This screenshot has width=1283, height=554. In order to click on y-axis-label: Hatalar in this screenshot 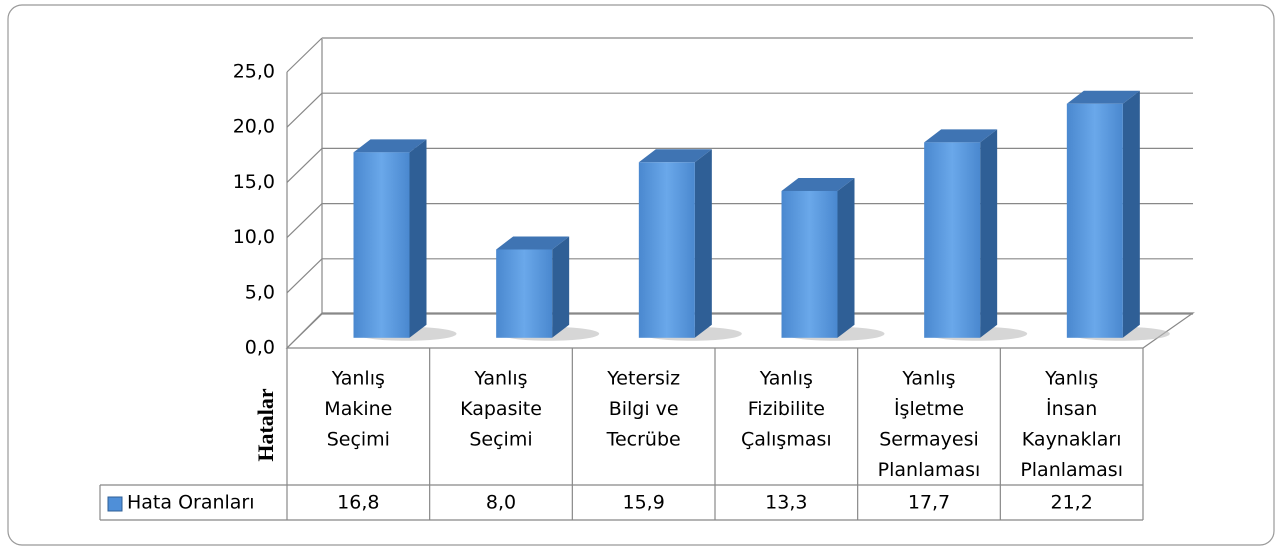, I will do `click(265, 425)`.